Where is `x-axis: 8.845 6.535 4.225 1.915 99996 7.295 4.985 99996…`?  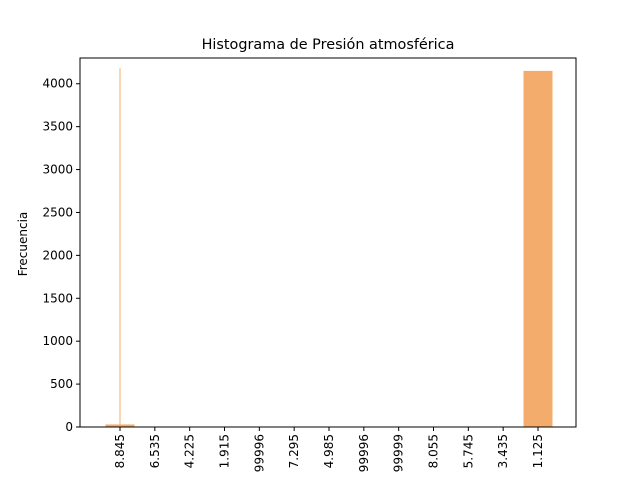
x-axis: 8.845 6.535 4.225 1.915 99996 7.295 4.985 99996… is located at coordinates (329, 449).